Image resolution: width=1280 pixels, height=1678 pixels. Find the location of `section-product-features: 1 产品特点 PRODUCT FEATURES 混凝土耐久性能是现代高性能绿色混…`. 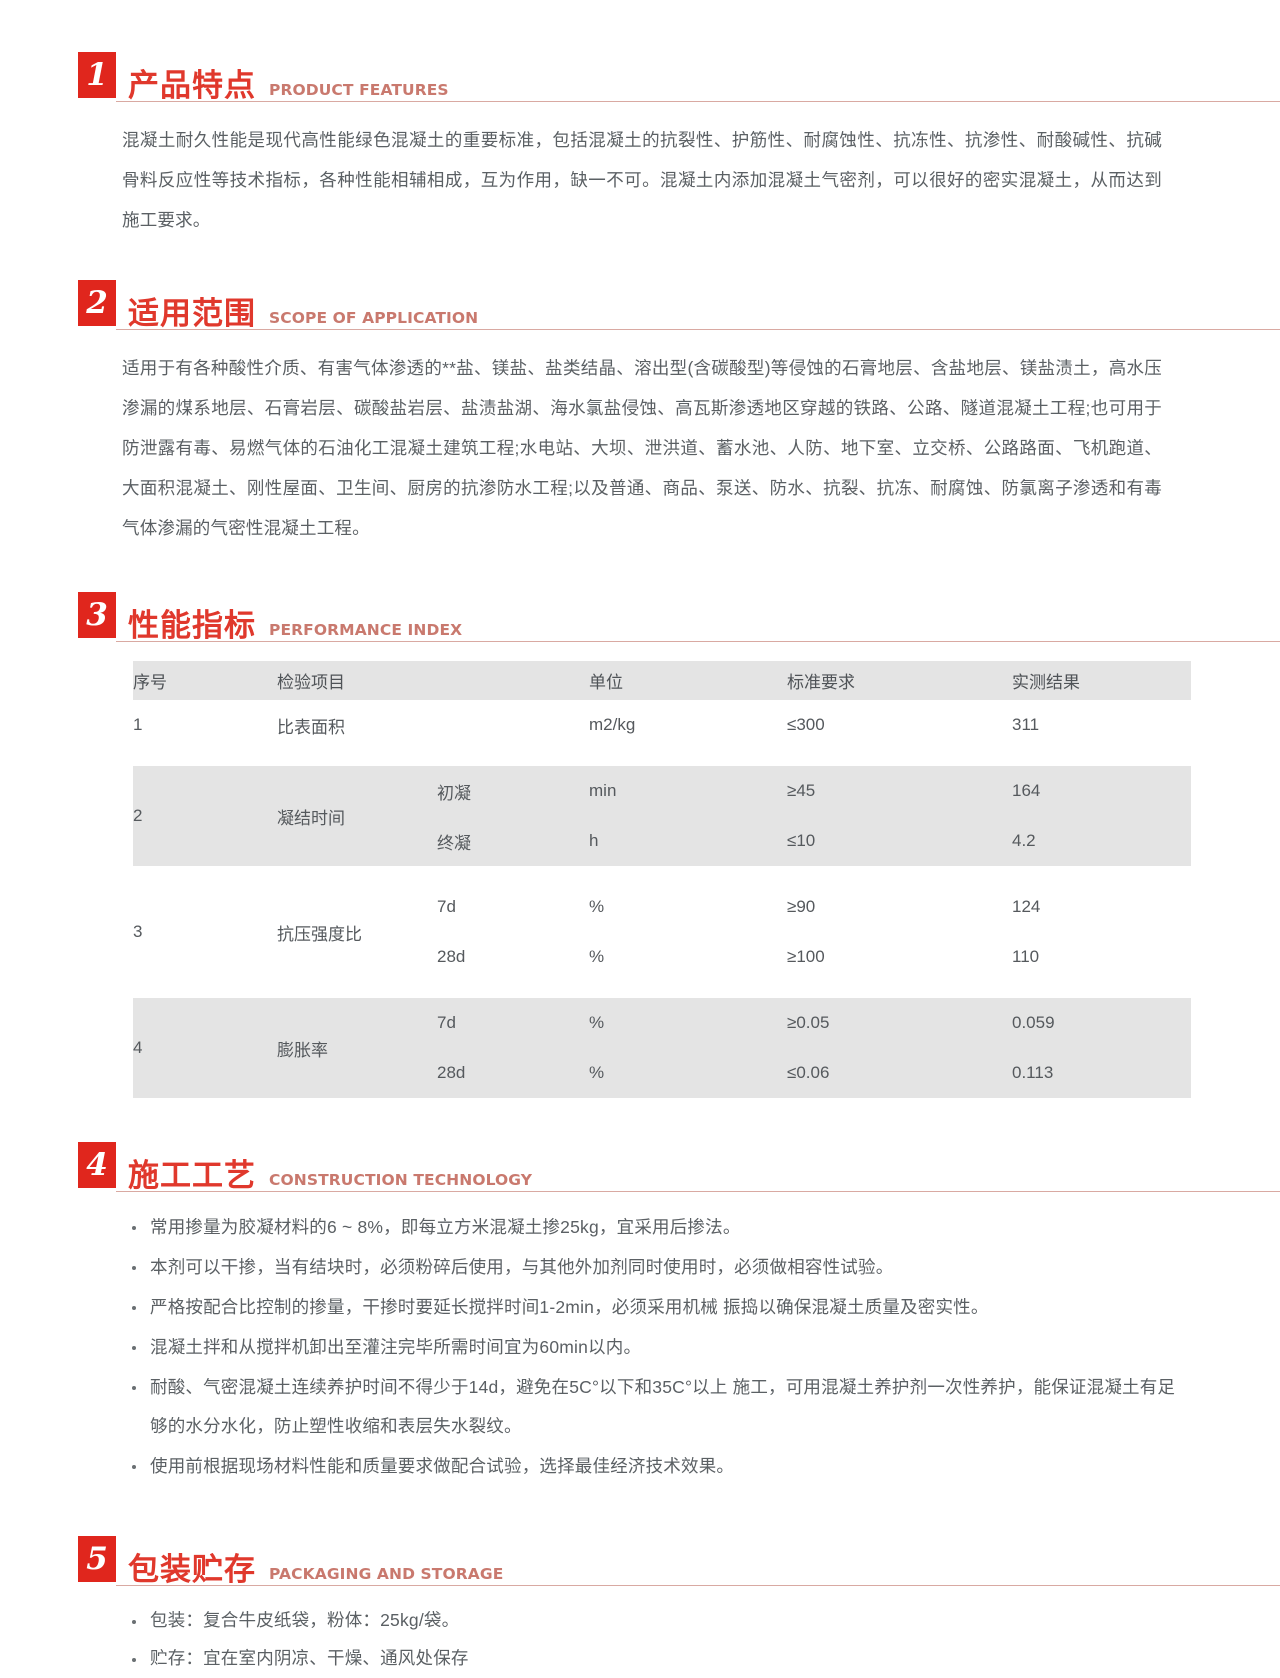

section-product-features: 1 产品特点 PRODUCT FEATURES 混凝土耐久性能是现代高性能绿色混… is located at coordinates (640, 145).